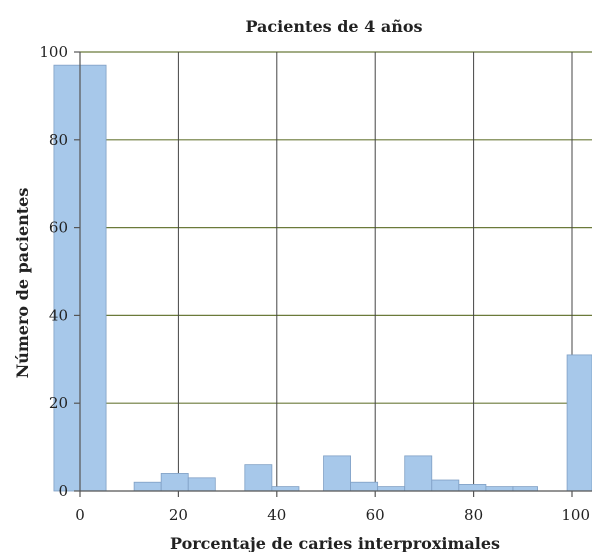 This screenshot has width=592, height=556. What do you see at coordinates (58, 403) in the screenshot?
I see `y-tick-label: 20` at bounding box center [58, 403].